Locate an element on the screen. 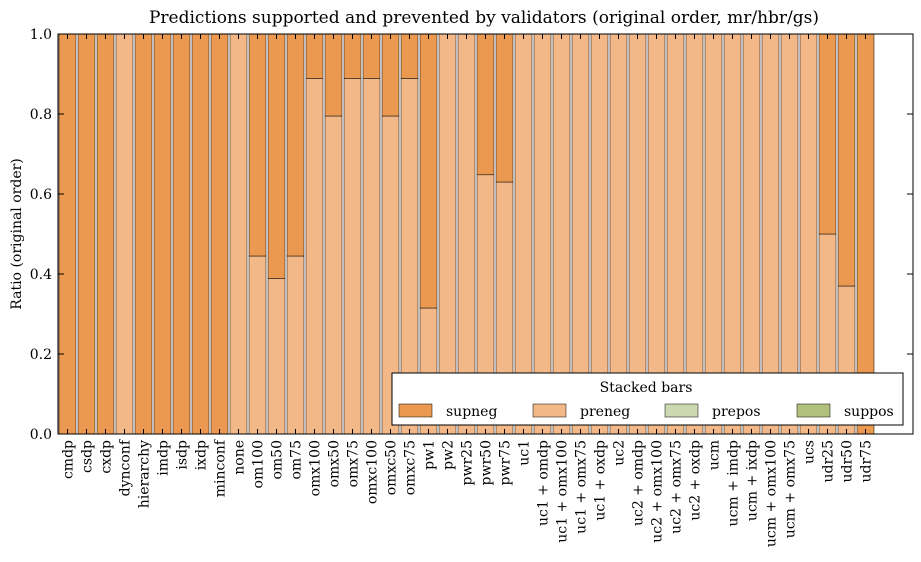 The height and width of the screenshot is (562, 921). y-axis-label: Ratio (original order) is located at coordinates (17, 234).